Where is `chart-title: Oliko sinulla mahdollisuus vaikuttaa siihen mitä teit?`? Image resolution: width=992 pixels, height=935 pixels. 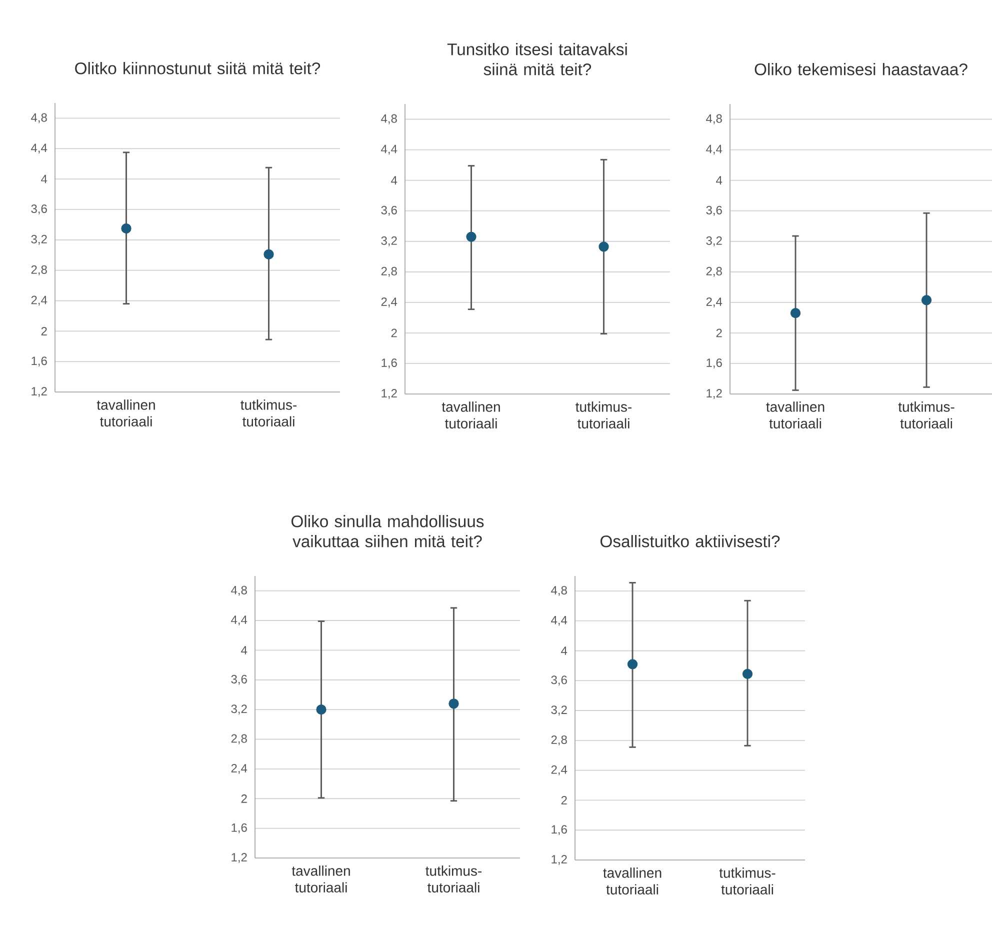
chart-title: Oliko sinulla mahdollisuus vaikuttaa siihen mitä teit? is located at coordinates (387, 531).